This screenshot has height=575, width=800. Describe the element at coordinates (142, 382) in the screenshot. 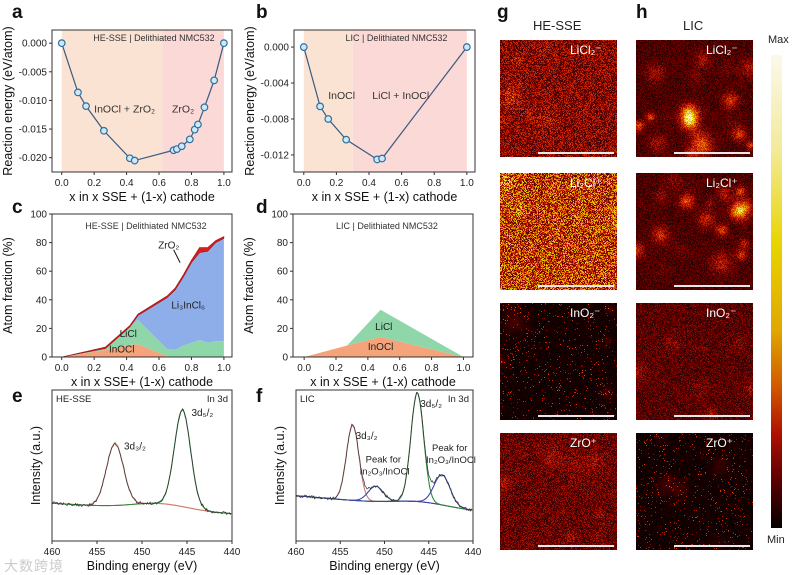

I see `x-axis-title: x in x SSE+ (1-x) cathode` at that location.